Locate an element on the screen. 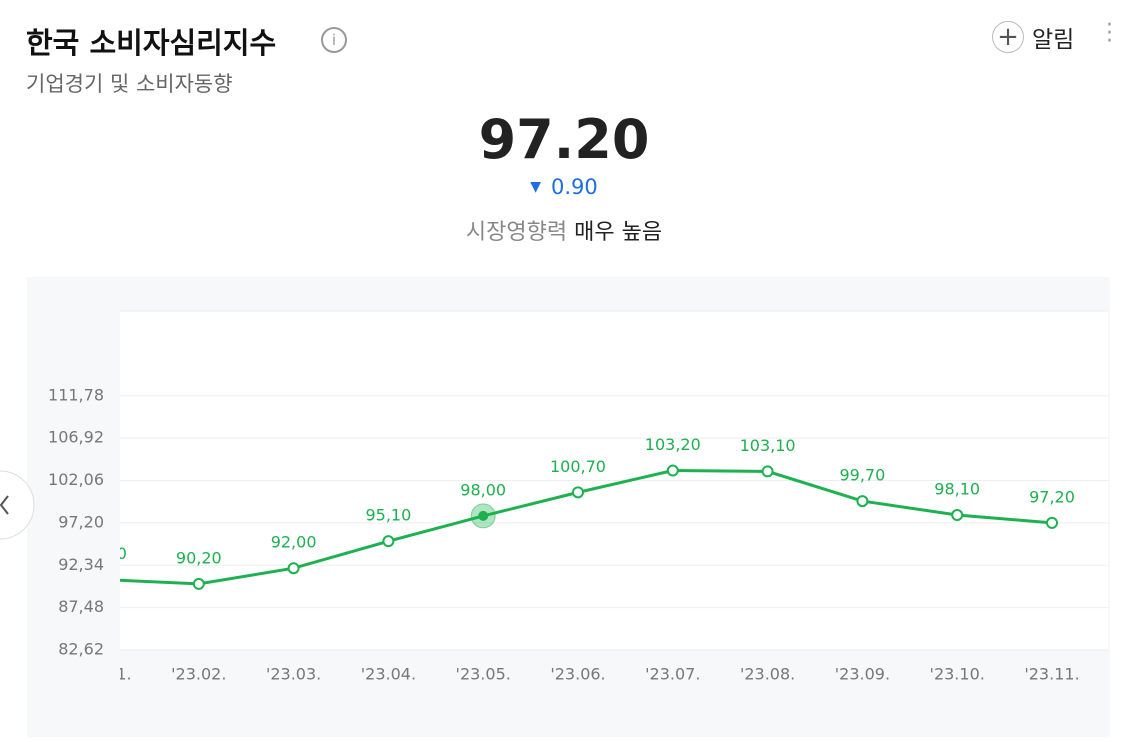  value-label: 90,70 is located at coordinates (104, 553).